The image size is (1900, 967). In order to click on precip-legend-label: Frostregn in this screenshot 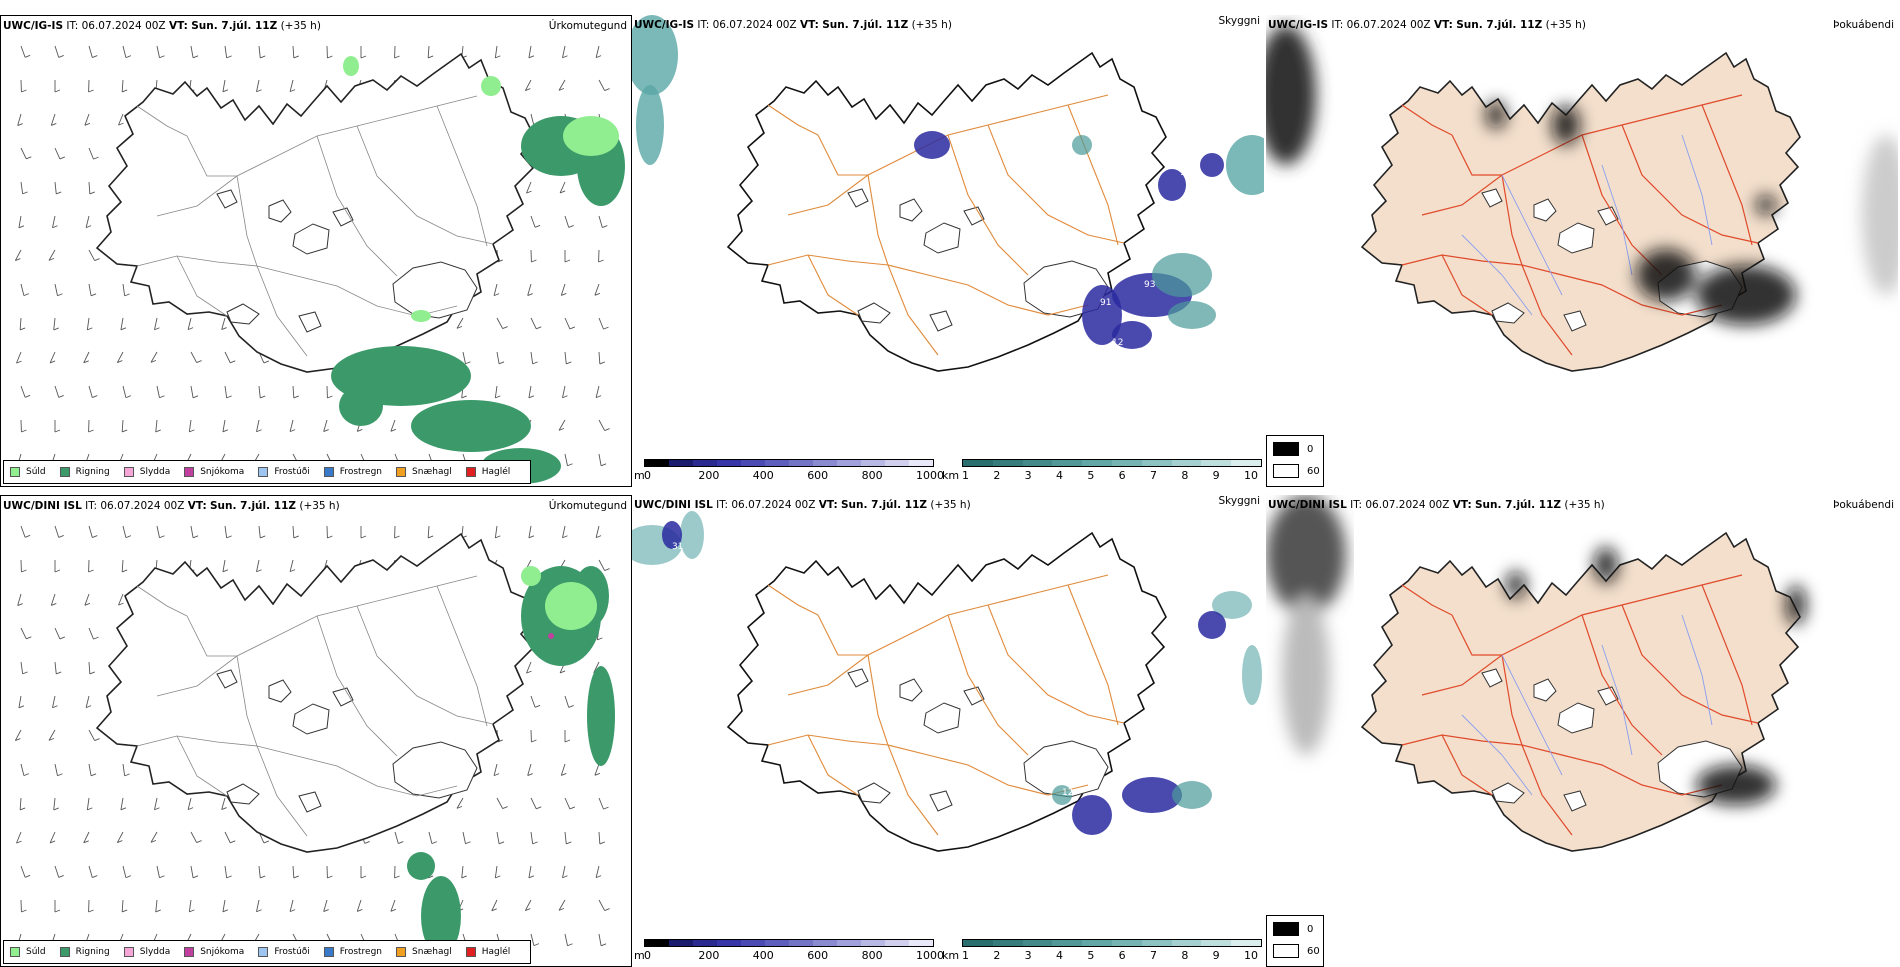, I will do `click(361, 472)`.